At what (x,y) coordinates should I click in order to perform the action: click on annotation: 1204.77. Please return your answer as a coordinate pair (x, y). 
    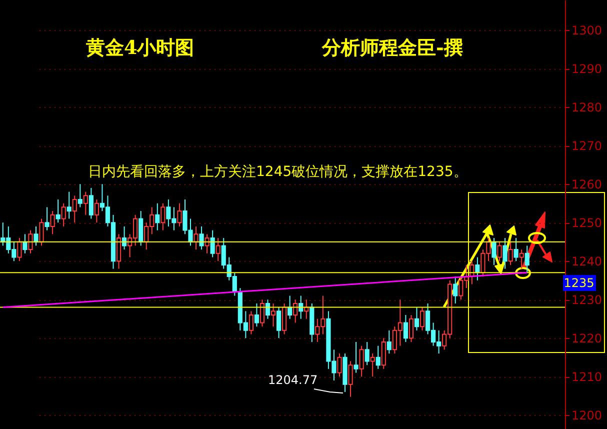
    Looking at the image, I should click on (293, 380).